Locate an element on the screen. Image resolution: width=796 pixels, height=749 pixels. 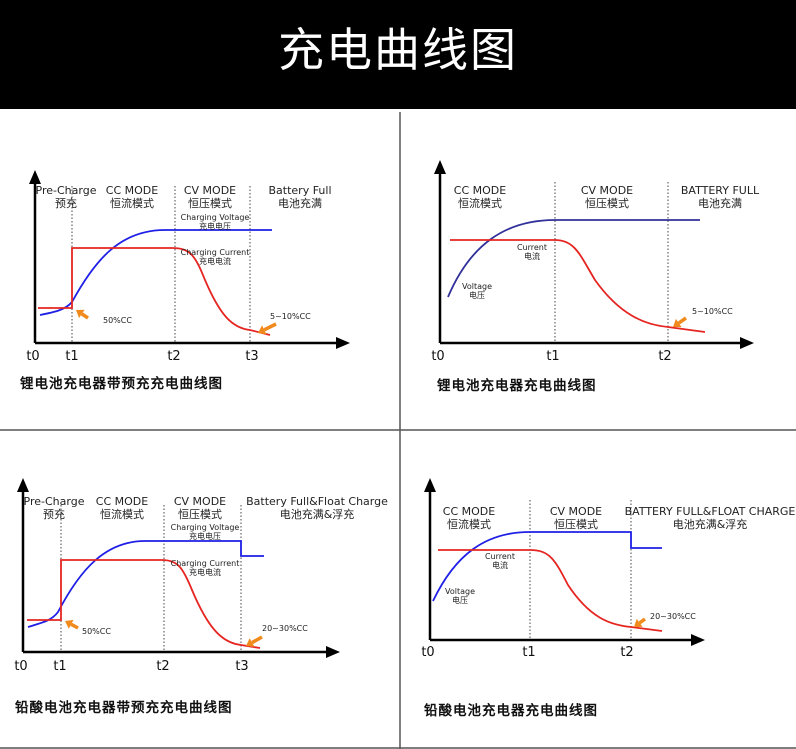
mode-label-en: Battery Full&Float Charge is located at coordinates (317, 501).